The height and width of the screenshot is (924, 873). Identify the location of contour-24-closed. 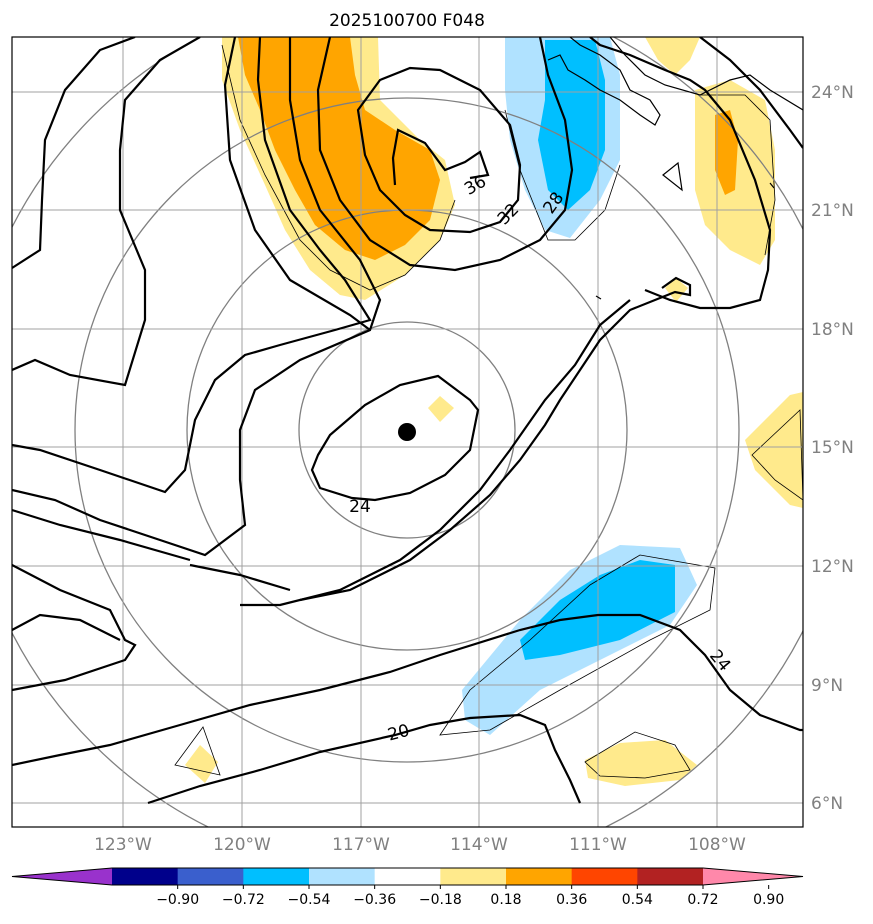
(395, 438).